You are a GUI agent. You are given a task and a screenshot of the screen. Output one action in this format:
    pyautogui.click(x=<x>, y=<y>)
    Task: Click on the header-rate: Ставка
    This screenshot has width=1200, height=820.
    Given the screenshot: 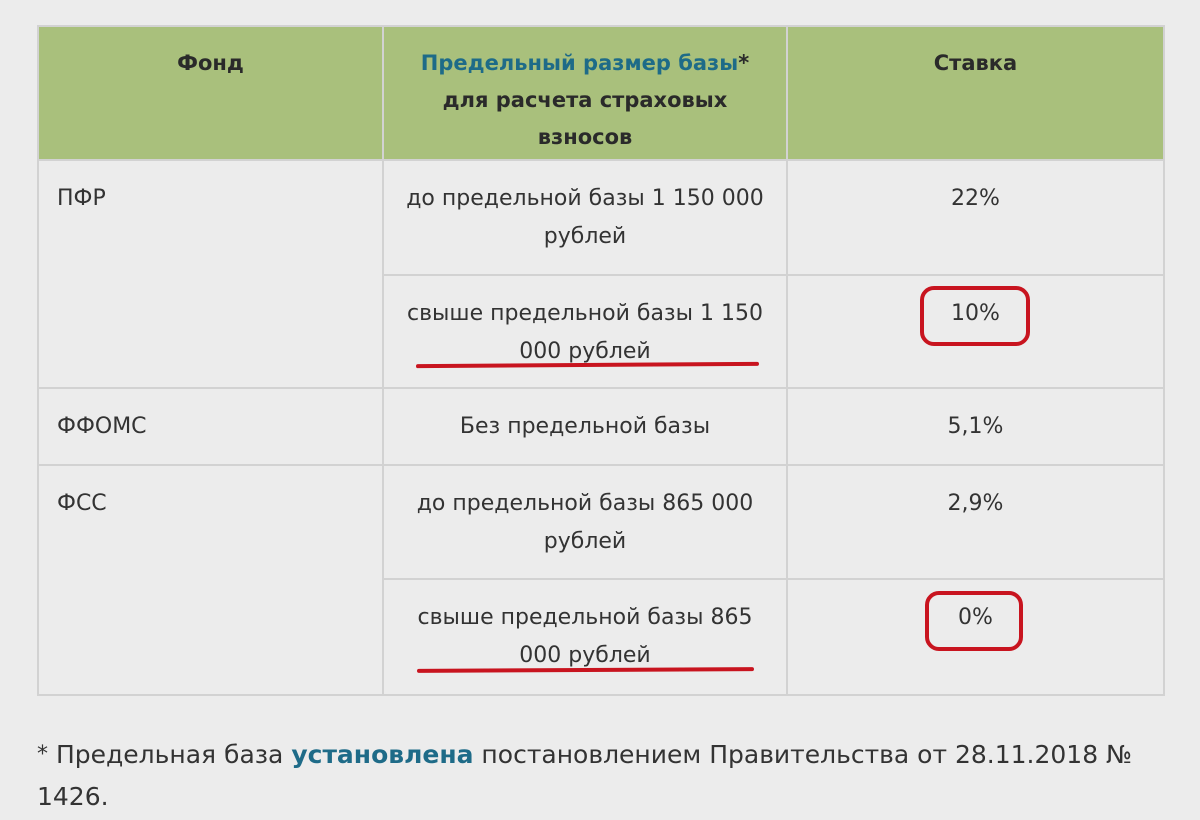 What is the action you would take?
    pyautogui.click(x=975, y=93)
    